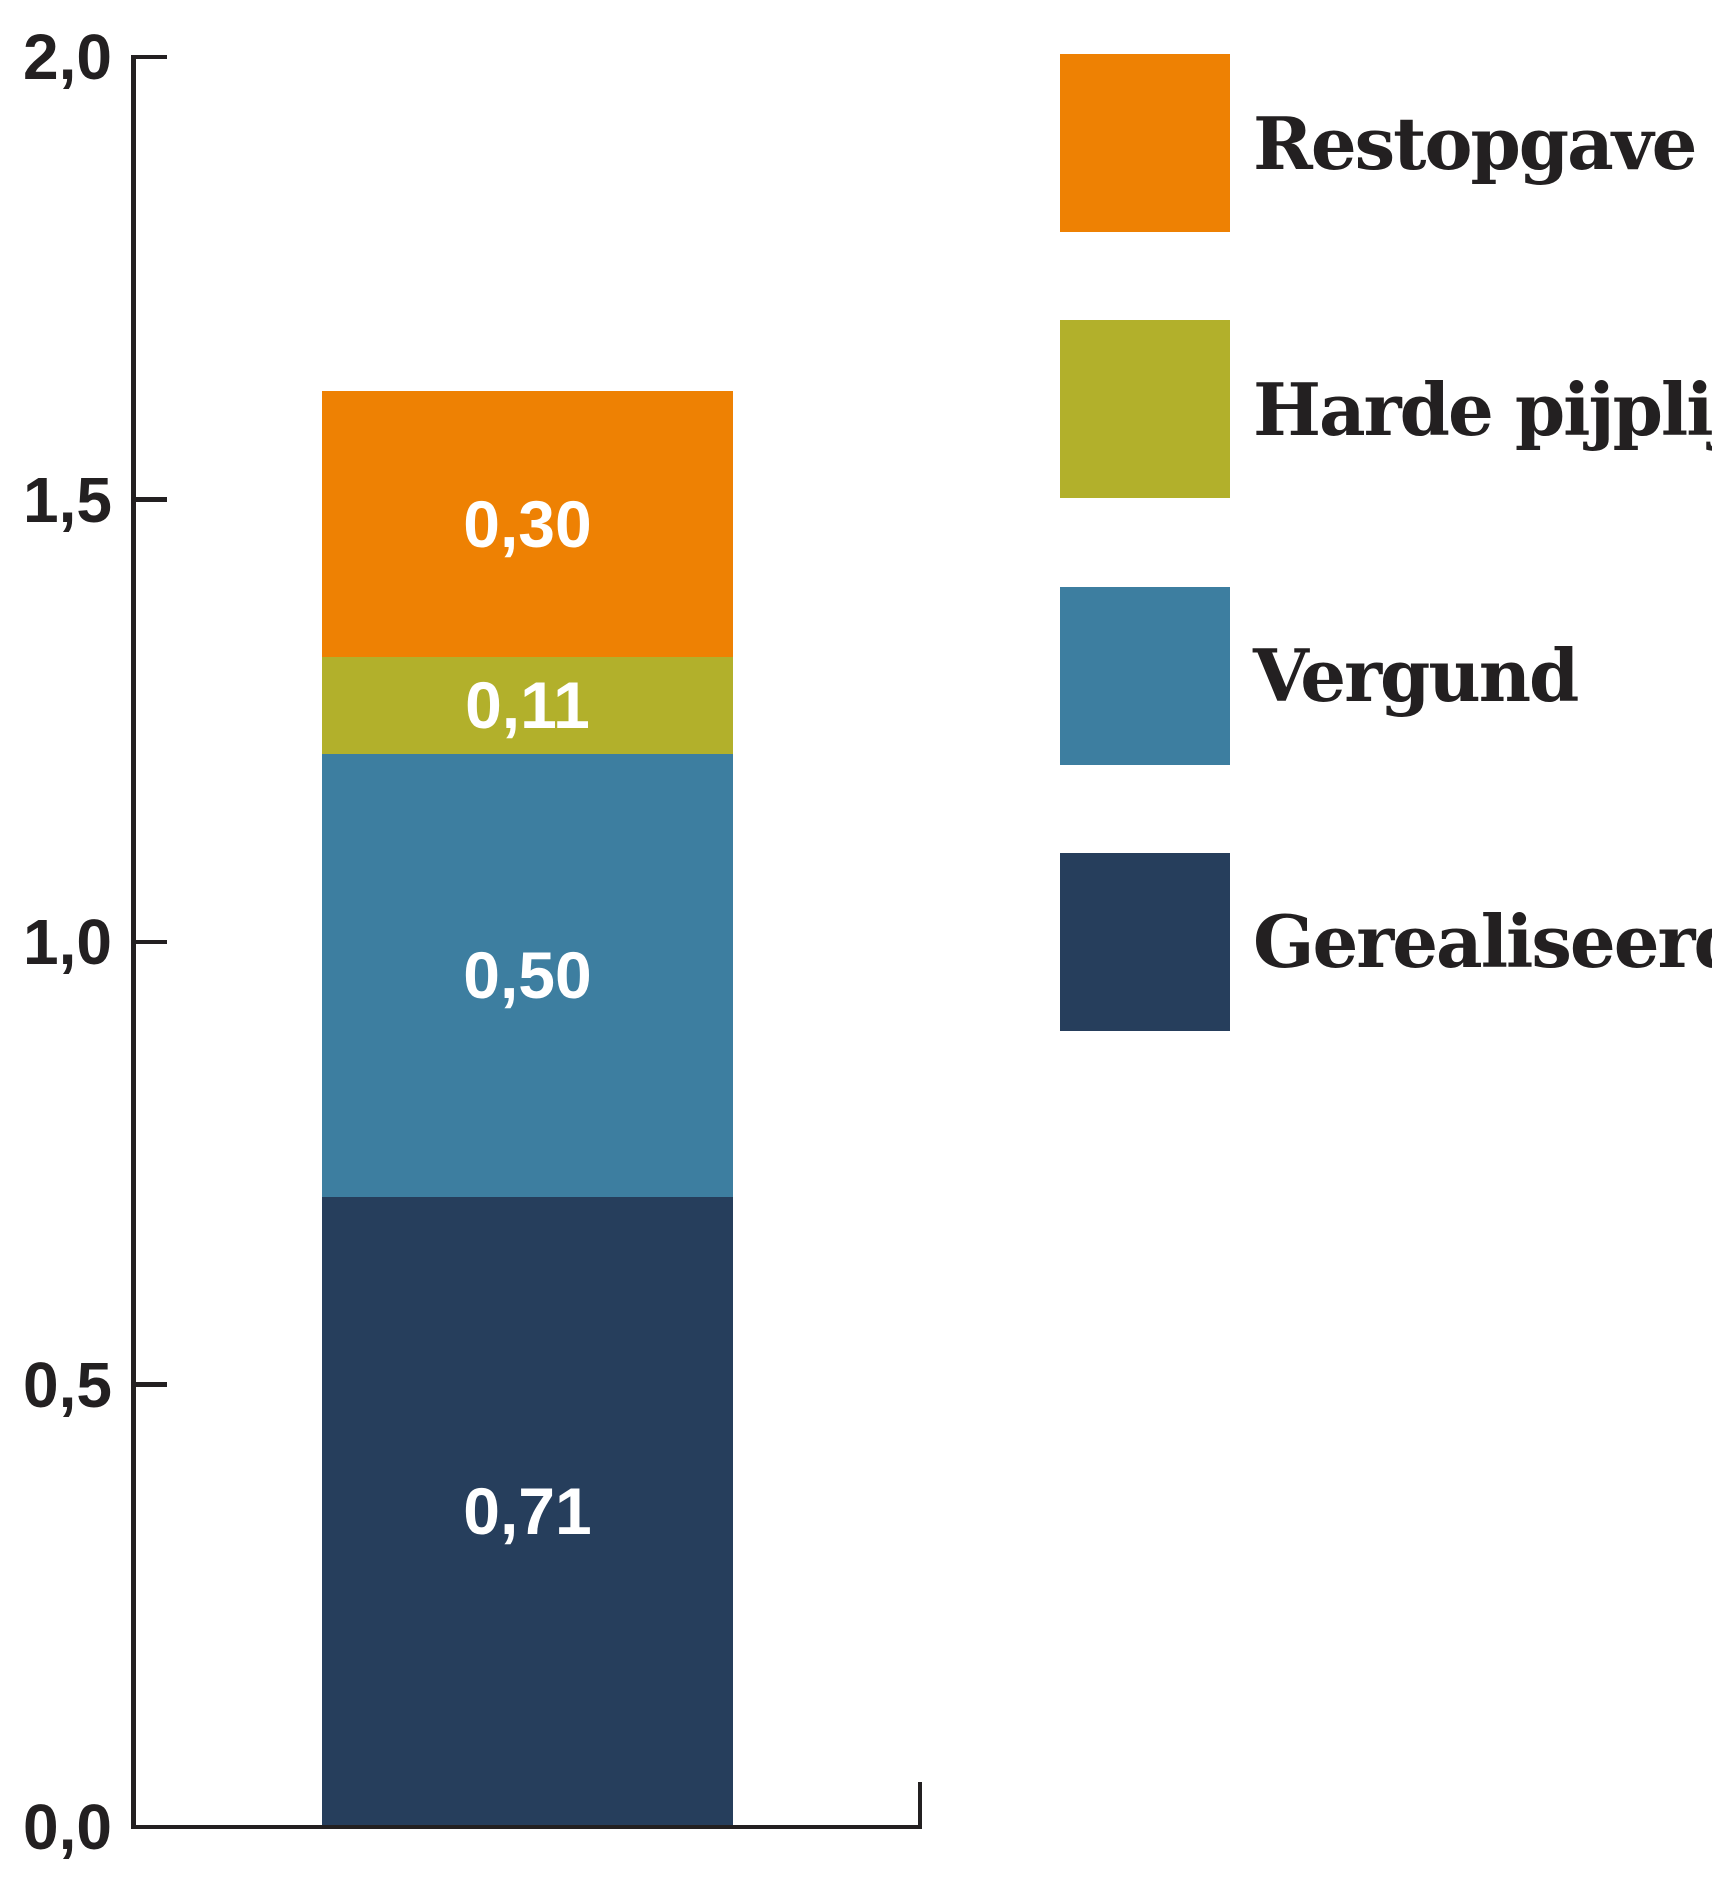  I want to click on legend-row-harde-pijplijn: Harde pijplijn, so click(1386, 409).